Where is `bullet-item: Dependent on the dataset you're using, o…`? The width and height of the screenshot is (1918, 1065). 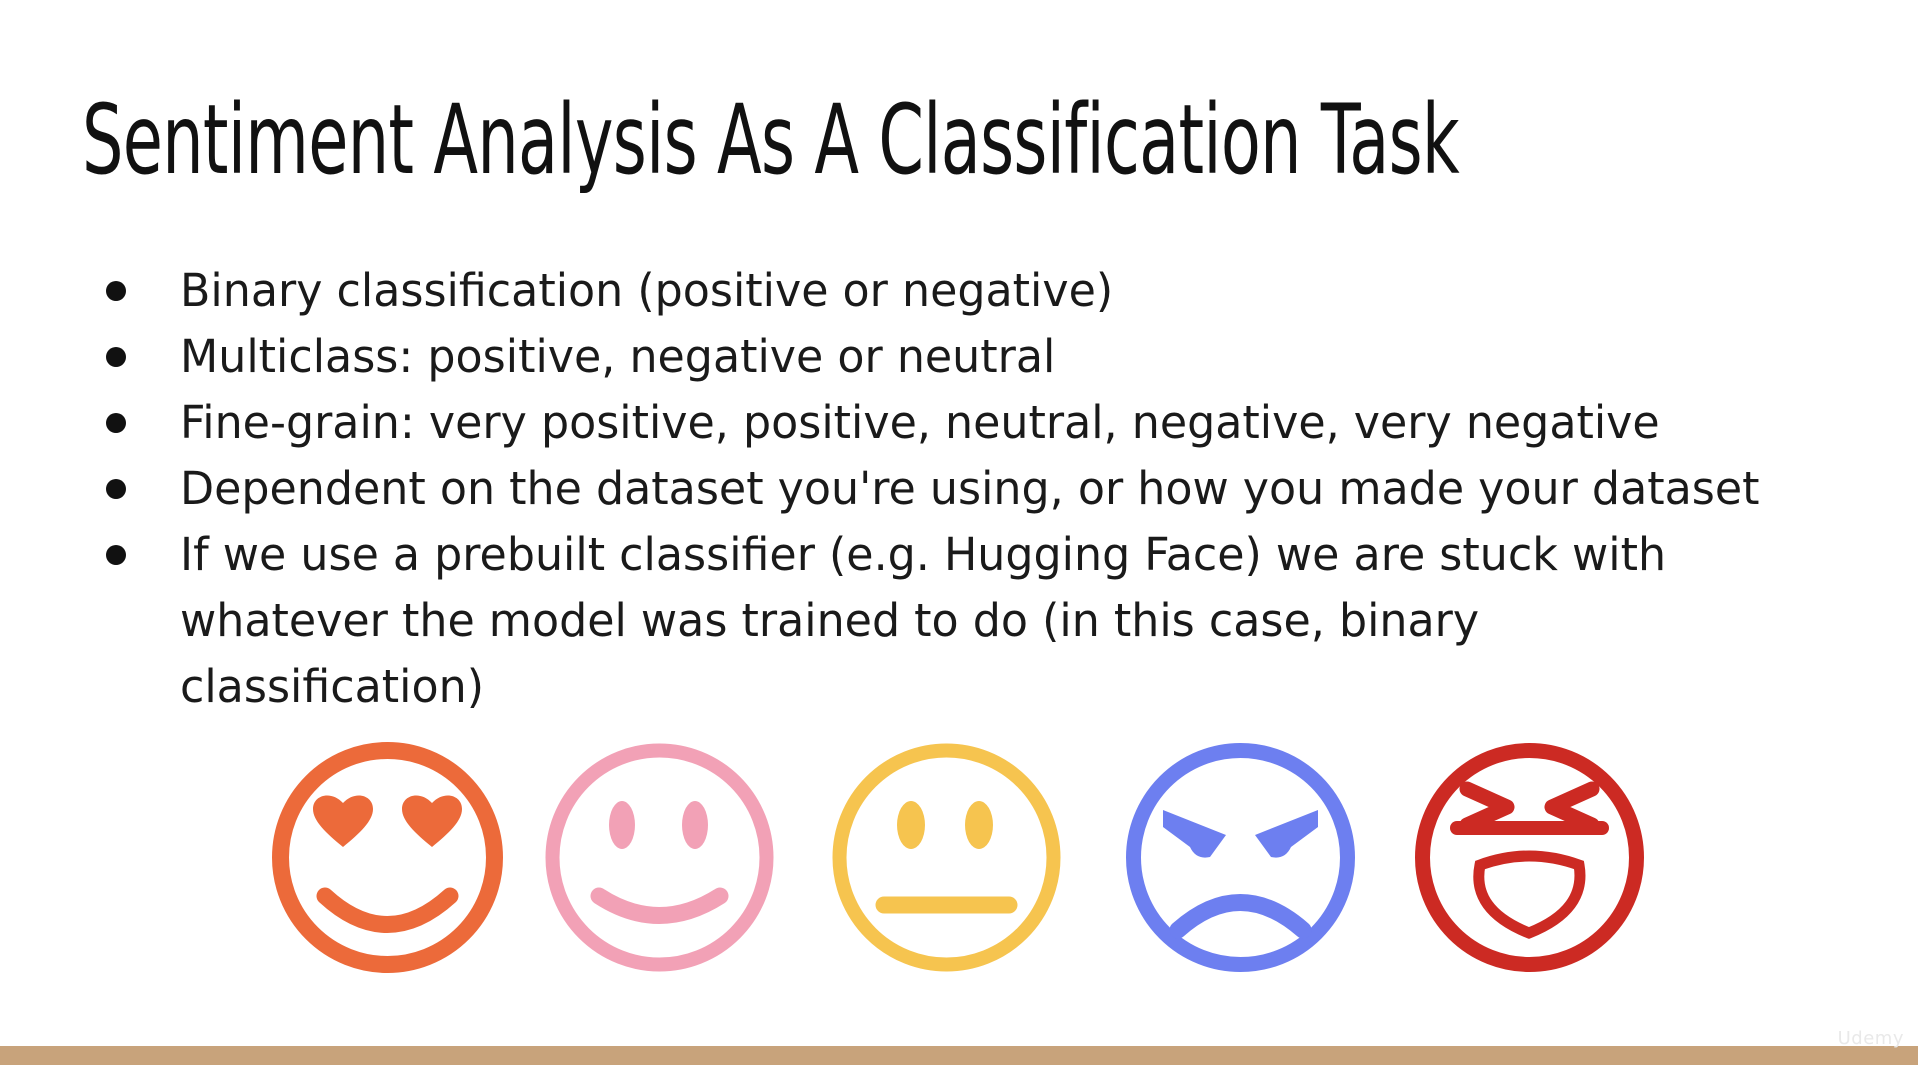 bullet-item: Dependent on the dataset you're using, o… is located at coordinates (960, 489).